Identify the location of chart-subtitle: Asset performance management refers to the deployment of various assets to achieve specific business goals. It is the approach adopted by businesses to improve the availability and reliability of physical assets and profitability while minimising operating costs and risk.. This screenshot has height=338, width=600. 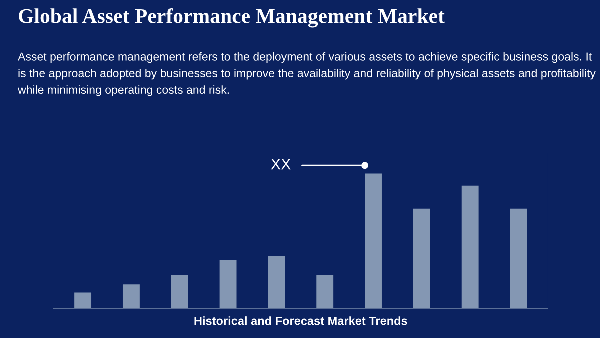
(307, 74).